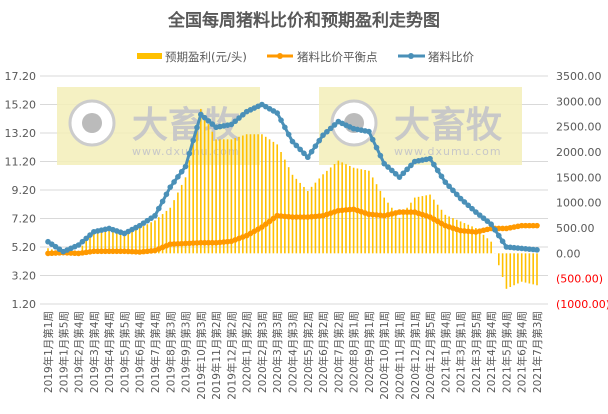 This screenshot has height=414, width=608. I want to click on watermark-brand: 大畜牧, so click(448, 125).